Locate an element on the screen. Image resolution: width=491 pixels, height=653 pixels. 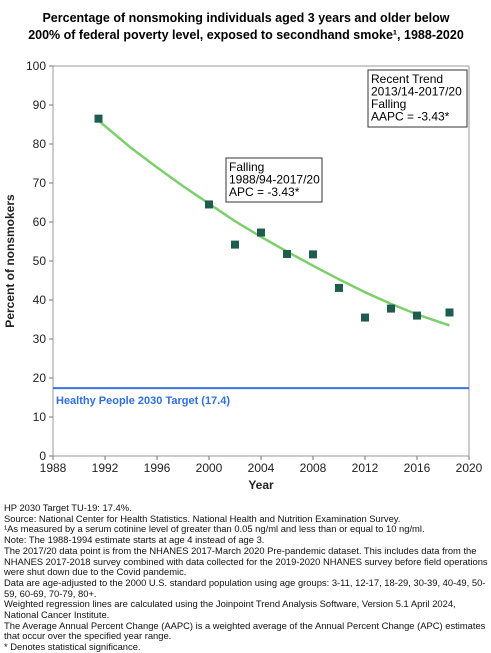
falling-annotation-line: APC = -3.43* is located at coordinates (264, 192).